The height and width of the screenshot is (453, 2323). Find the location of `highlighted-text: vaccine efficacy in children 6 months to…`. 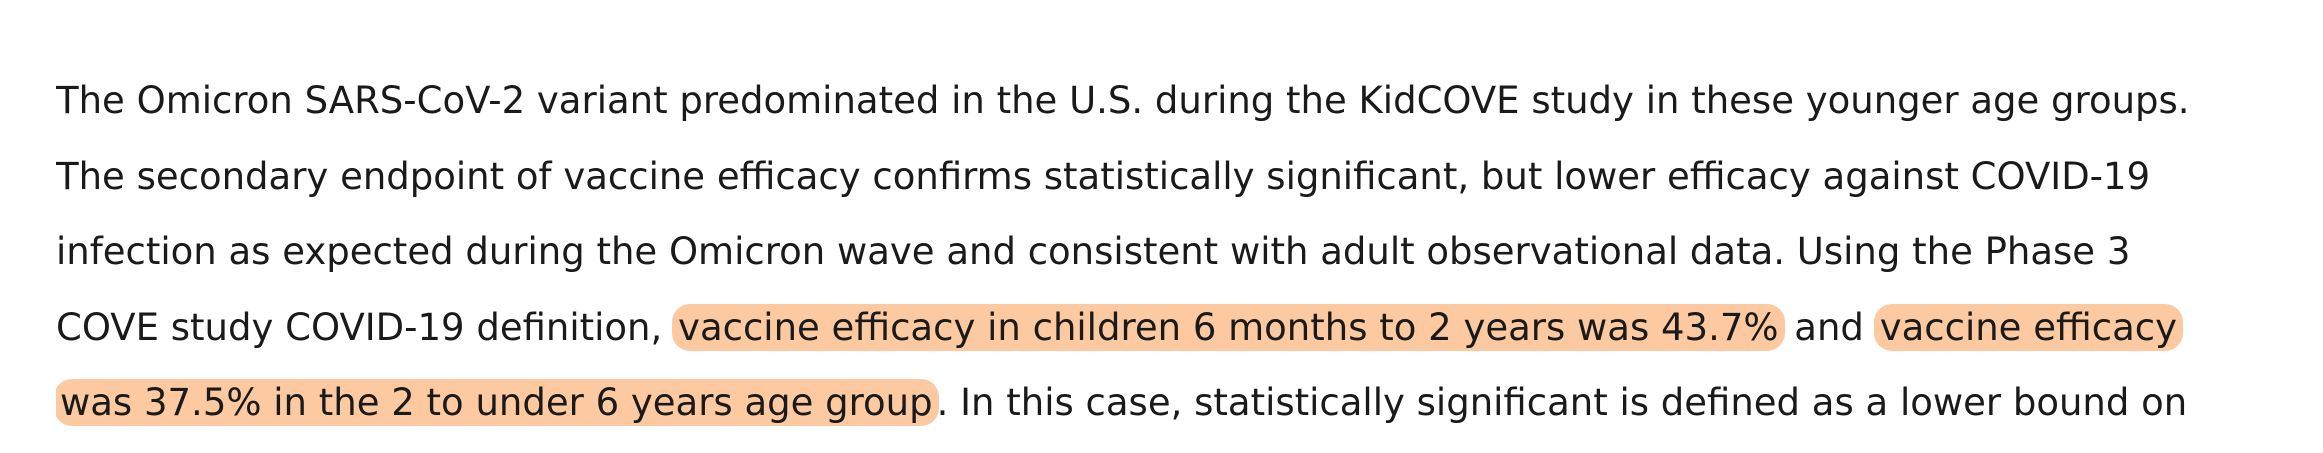

highlighted-text: vaccine efficacy in children 6 months to… is located at coordinates (1228, 327).